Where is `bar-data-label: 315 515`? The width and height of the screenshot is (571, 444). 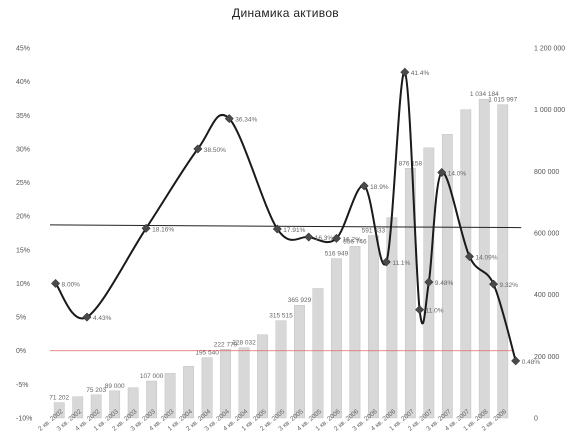
bar-data-label: 315 515 is located at coordinates (281, 316).